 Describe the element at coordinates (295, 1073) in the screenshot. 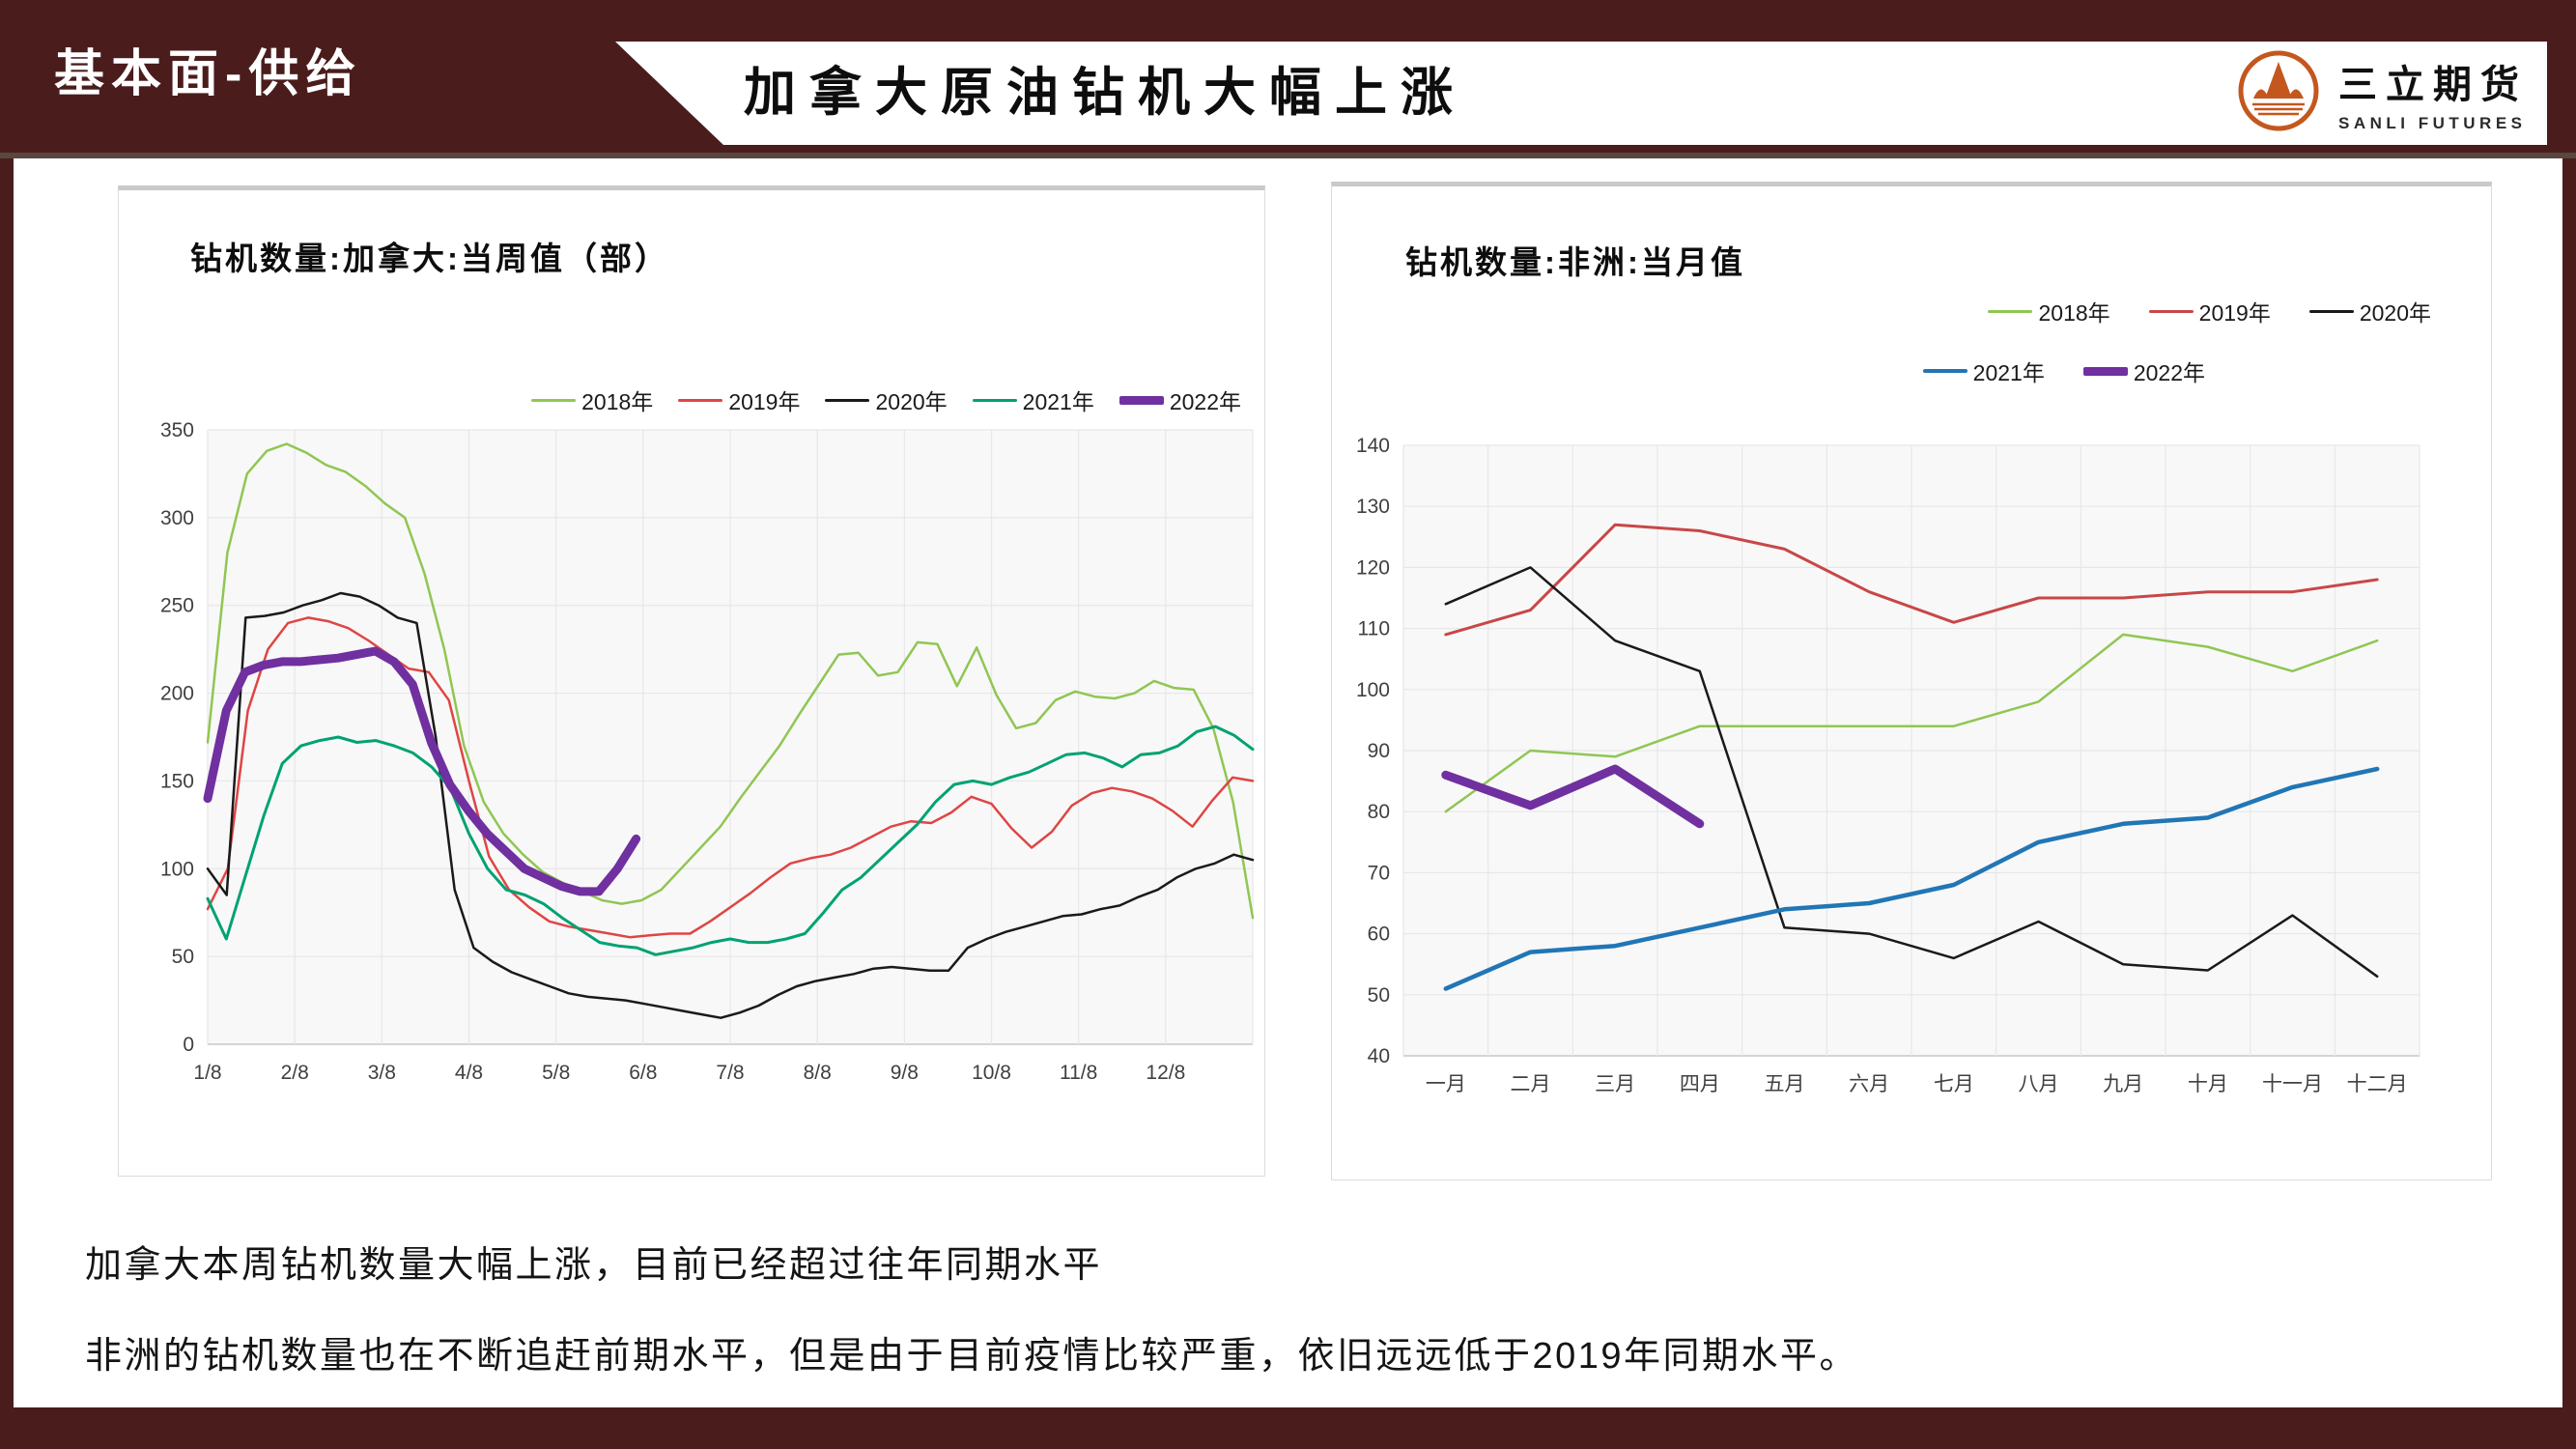

I see `x-axis-tick-label: 2/8` at that location.